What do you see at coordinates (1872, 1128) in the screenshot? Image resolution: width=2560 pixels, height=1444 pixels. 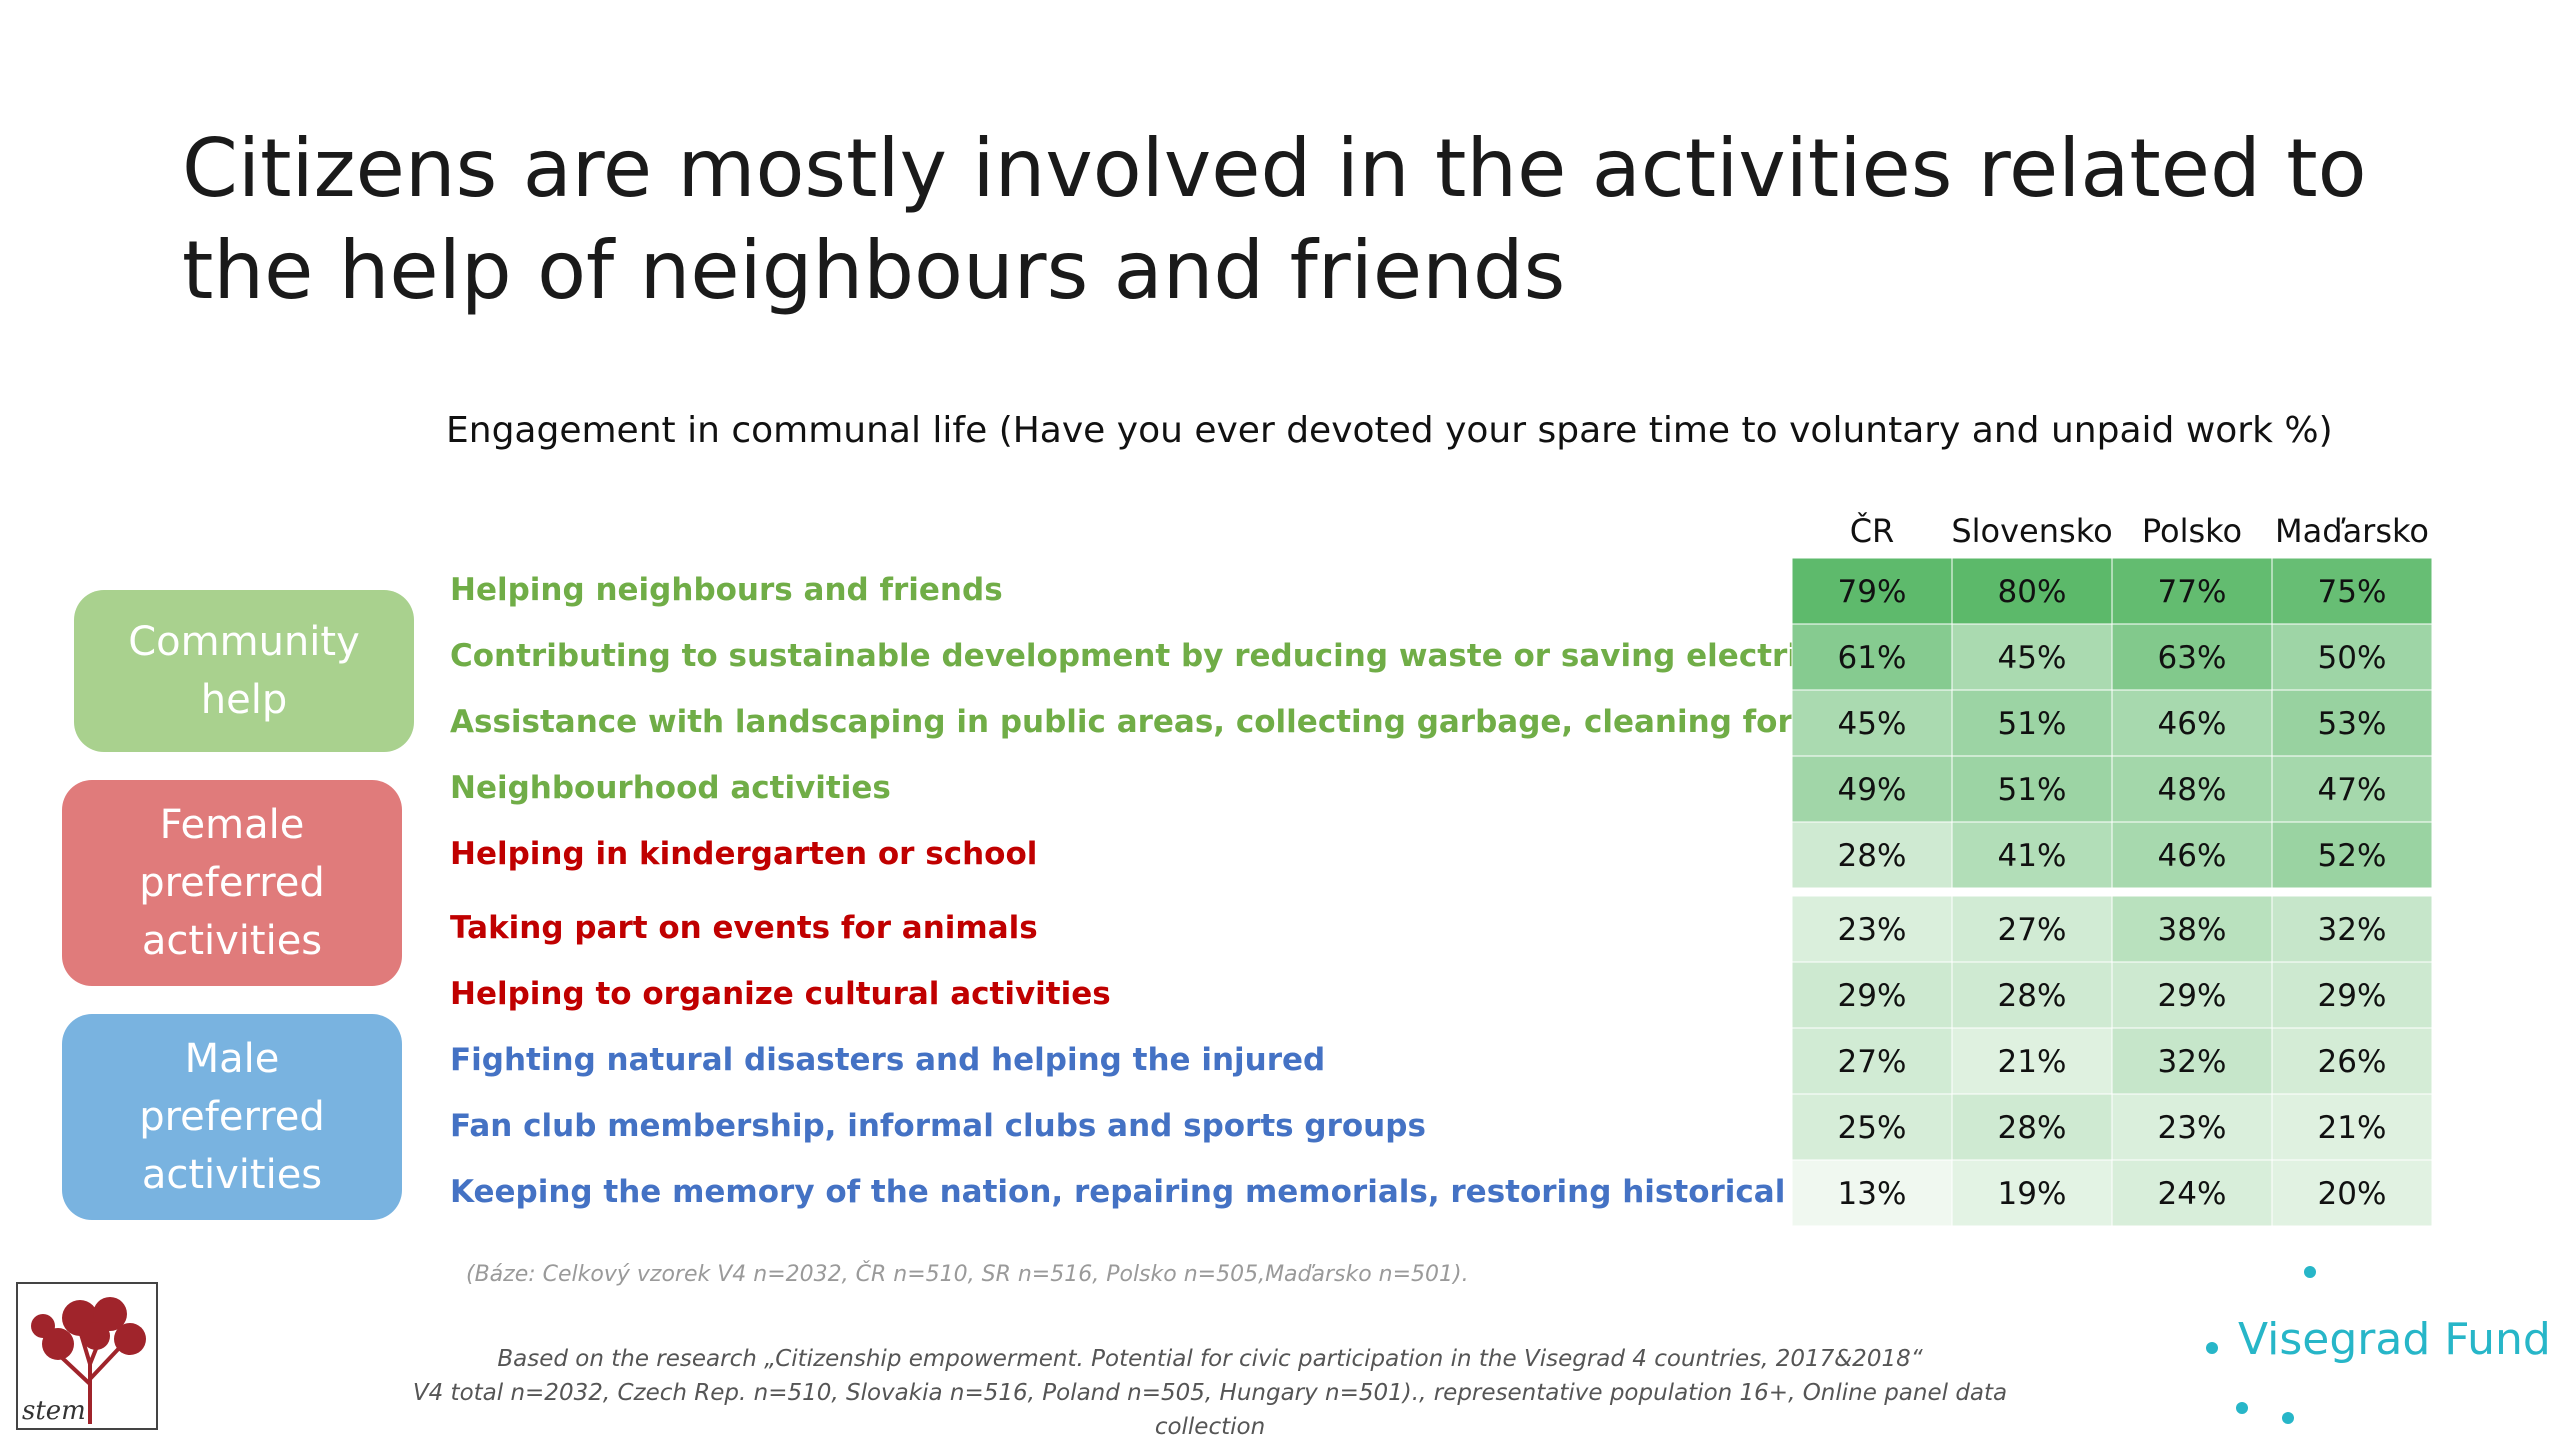 I see `cell-value-label: 25%` at bounding box center [1872, 1128].